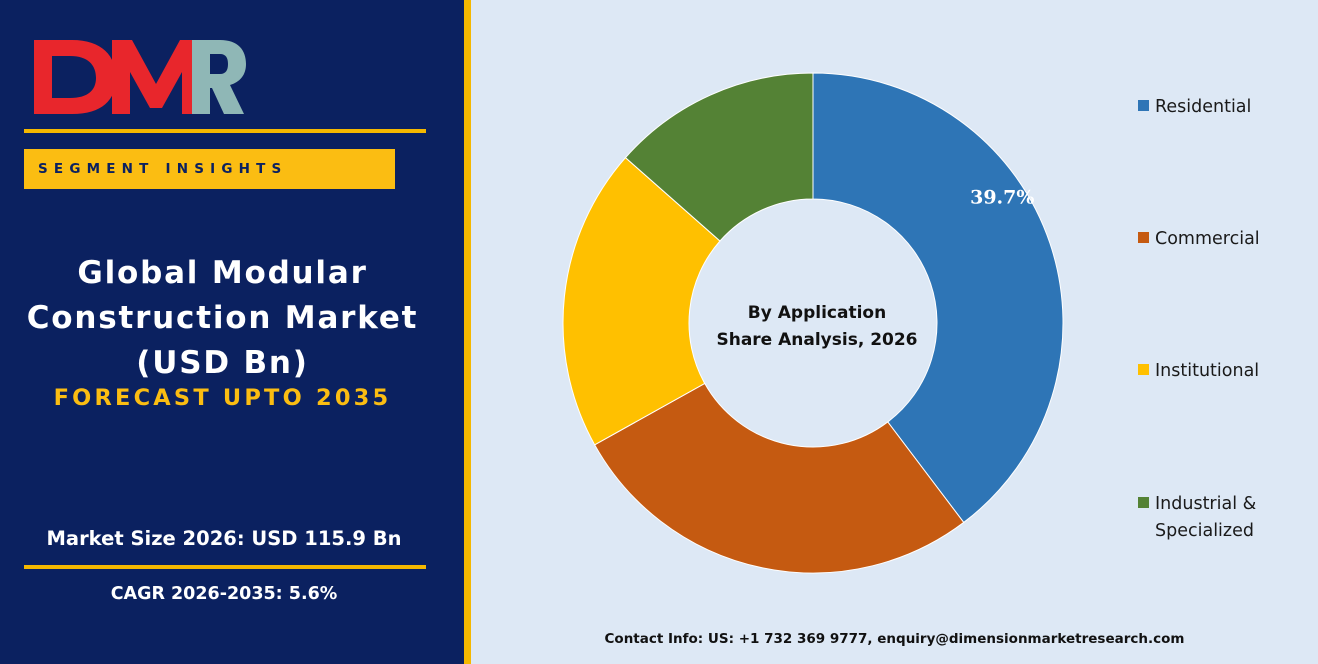  Describe the element at coordinates (224, 538) in the screenshot. I see `market-size: Market Size 2026: USD 115.9 Bn` at that location.